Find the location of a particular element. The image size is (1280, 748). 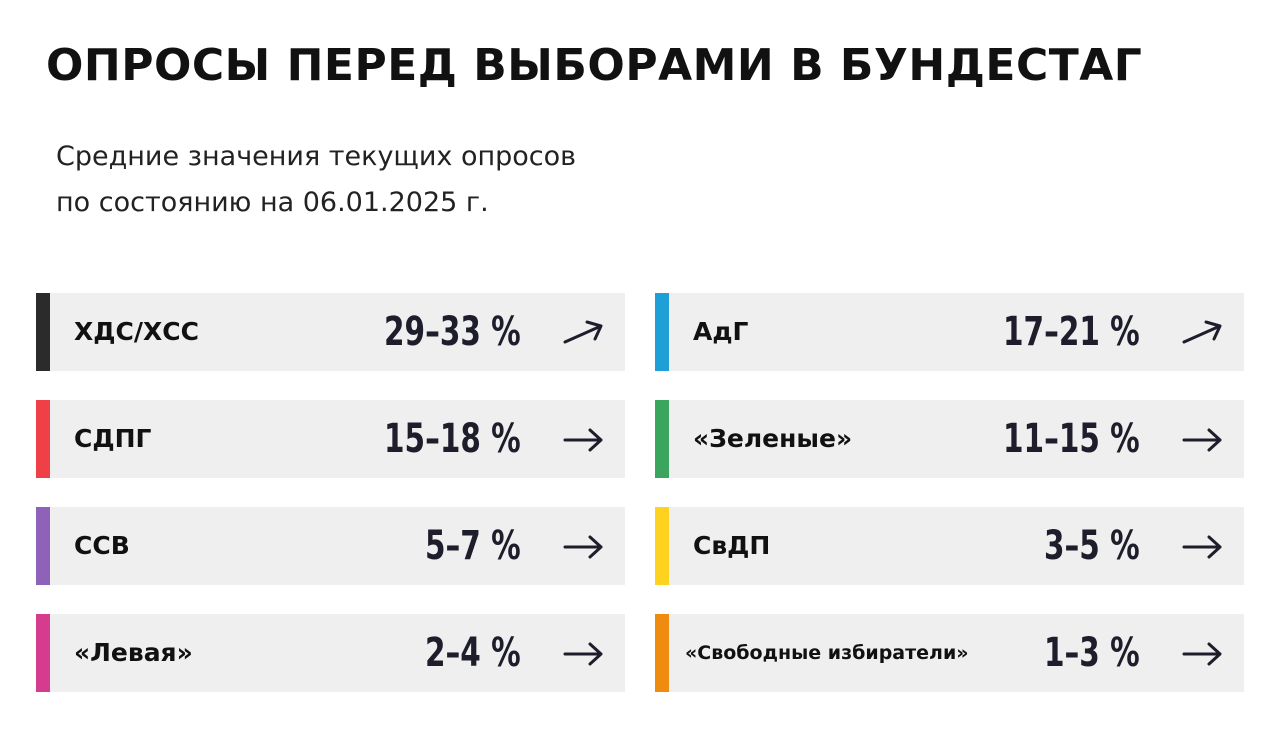

poll-row: «Свободные избиратели» 1–3 % is located at coordinates (949, 653).